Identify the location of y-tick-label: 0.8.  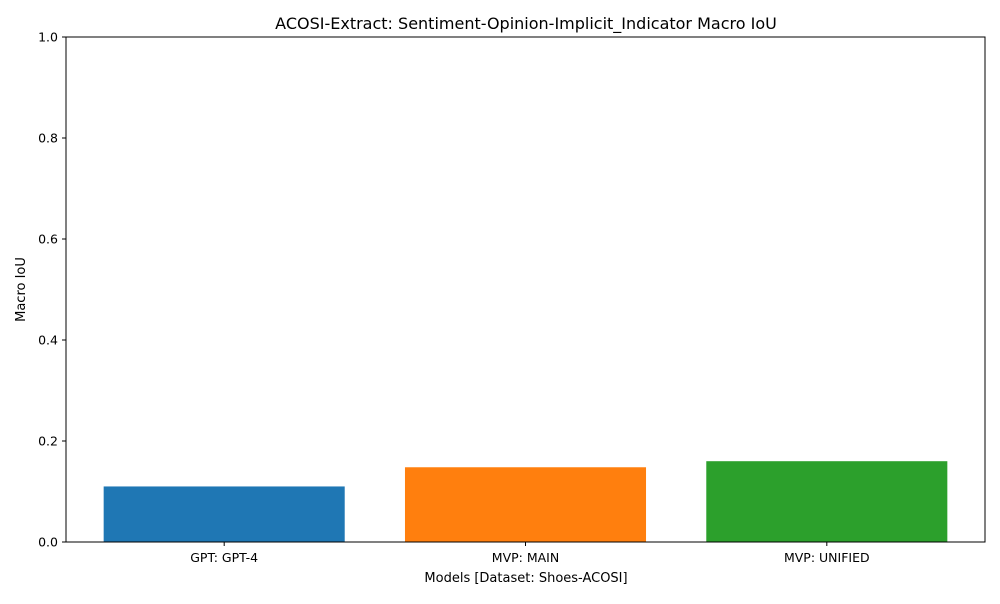
(48, 138).